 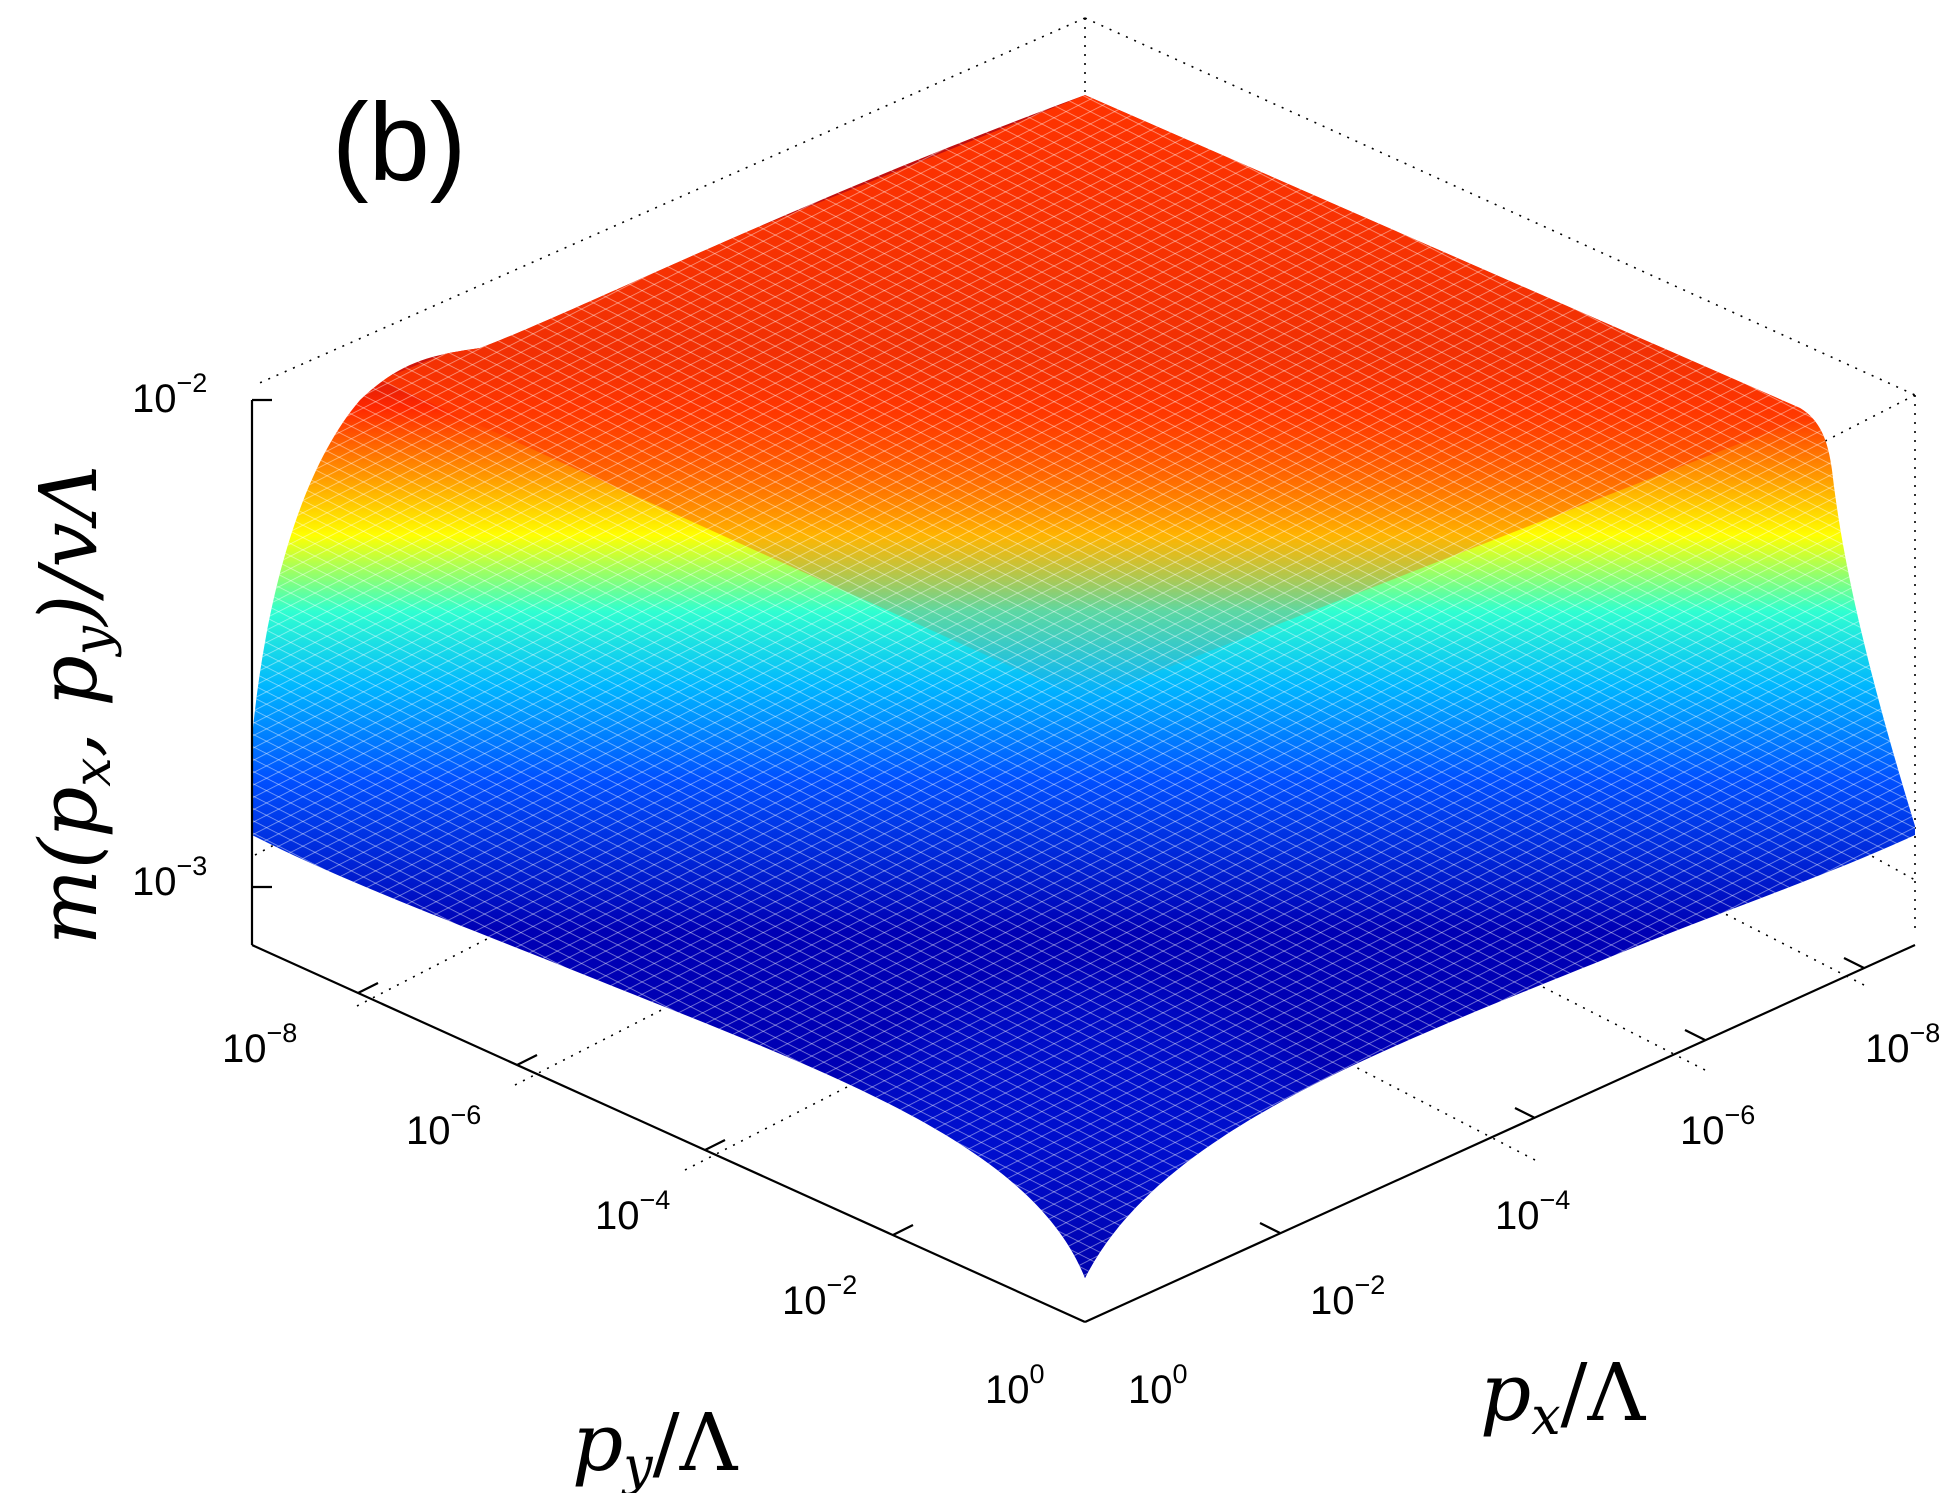 What do you see at coordinates (169, 636) in the screenshot?
I see `z-tick-labels: 10⁻² 10⁻³` at bounding box center [169, 636].